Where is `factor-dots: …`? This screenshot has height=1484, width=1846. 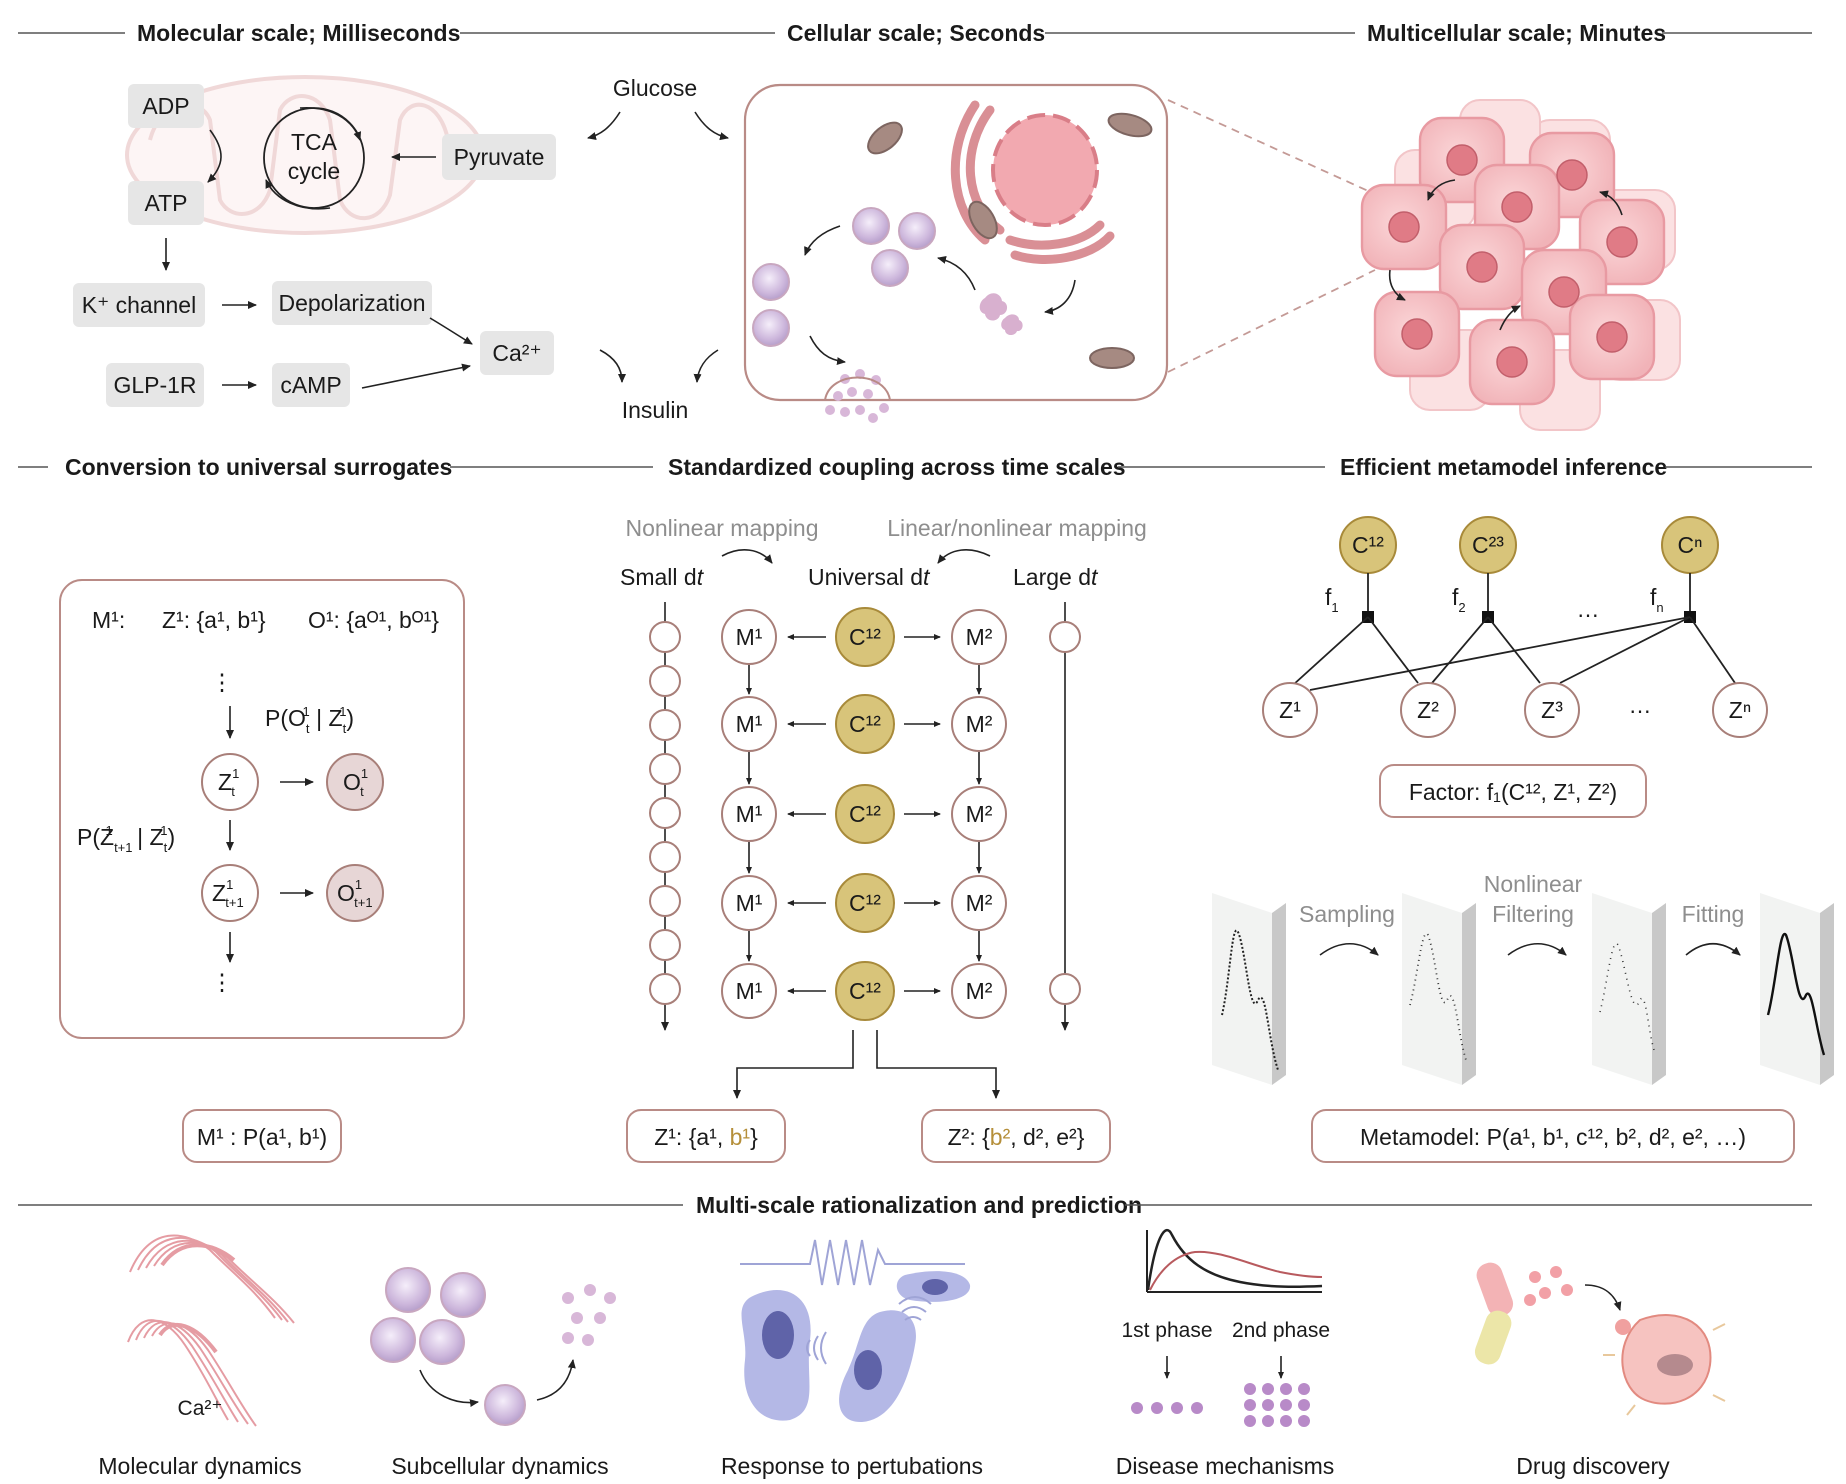 factor-dots: … is located at coordinates (1588, 609).